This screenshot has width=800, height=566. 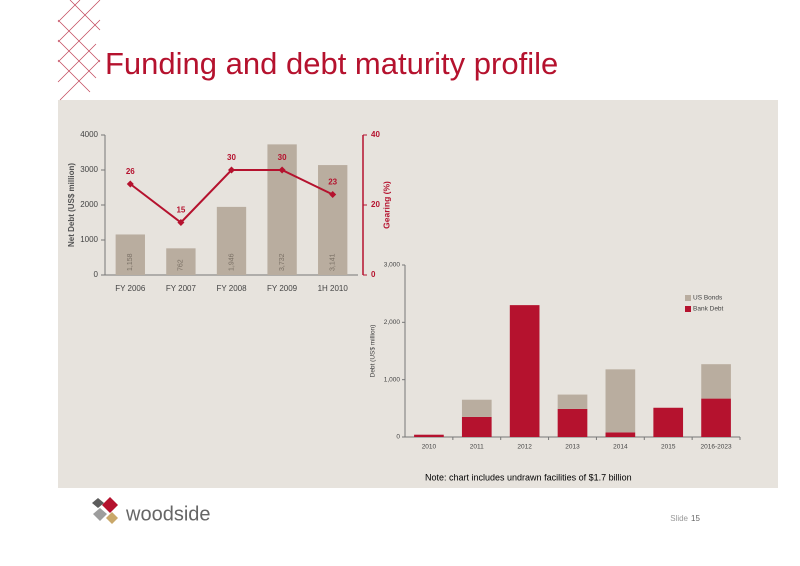 What do you see at coordinates (392, 265) in the screenshot?
I see `y-tick-label: 3,000` at bounding box center [392, 265].